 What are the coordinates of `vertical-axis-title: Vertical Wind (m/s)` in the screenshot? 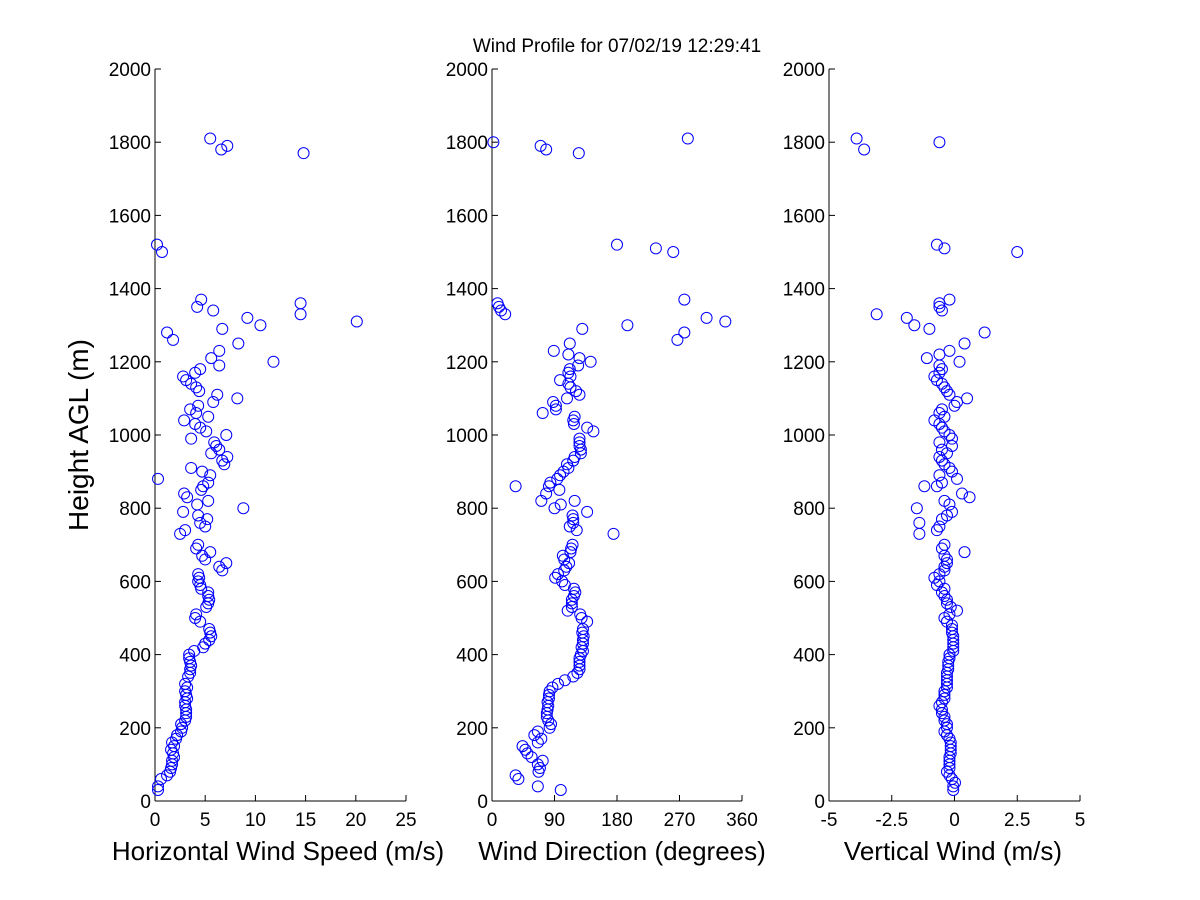 It's located at (953, 851).